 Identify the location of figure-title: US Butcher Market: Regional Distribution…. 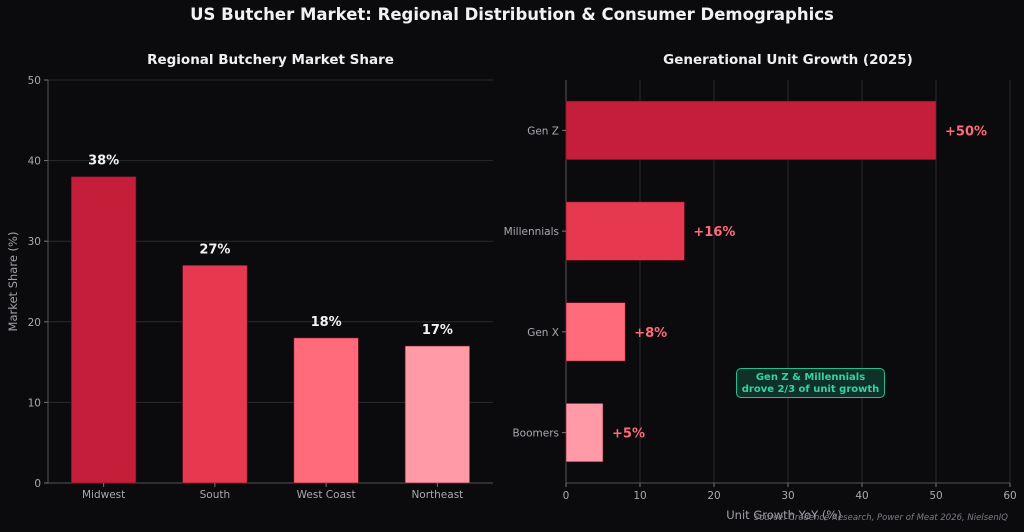
(512, 14).